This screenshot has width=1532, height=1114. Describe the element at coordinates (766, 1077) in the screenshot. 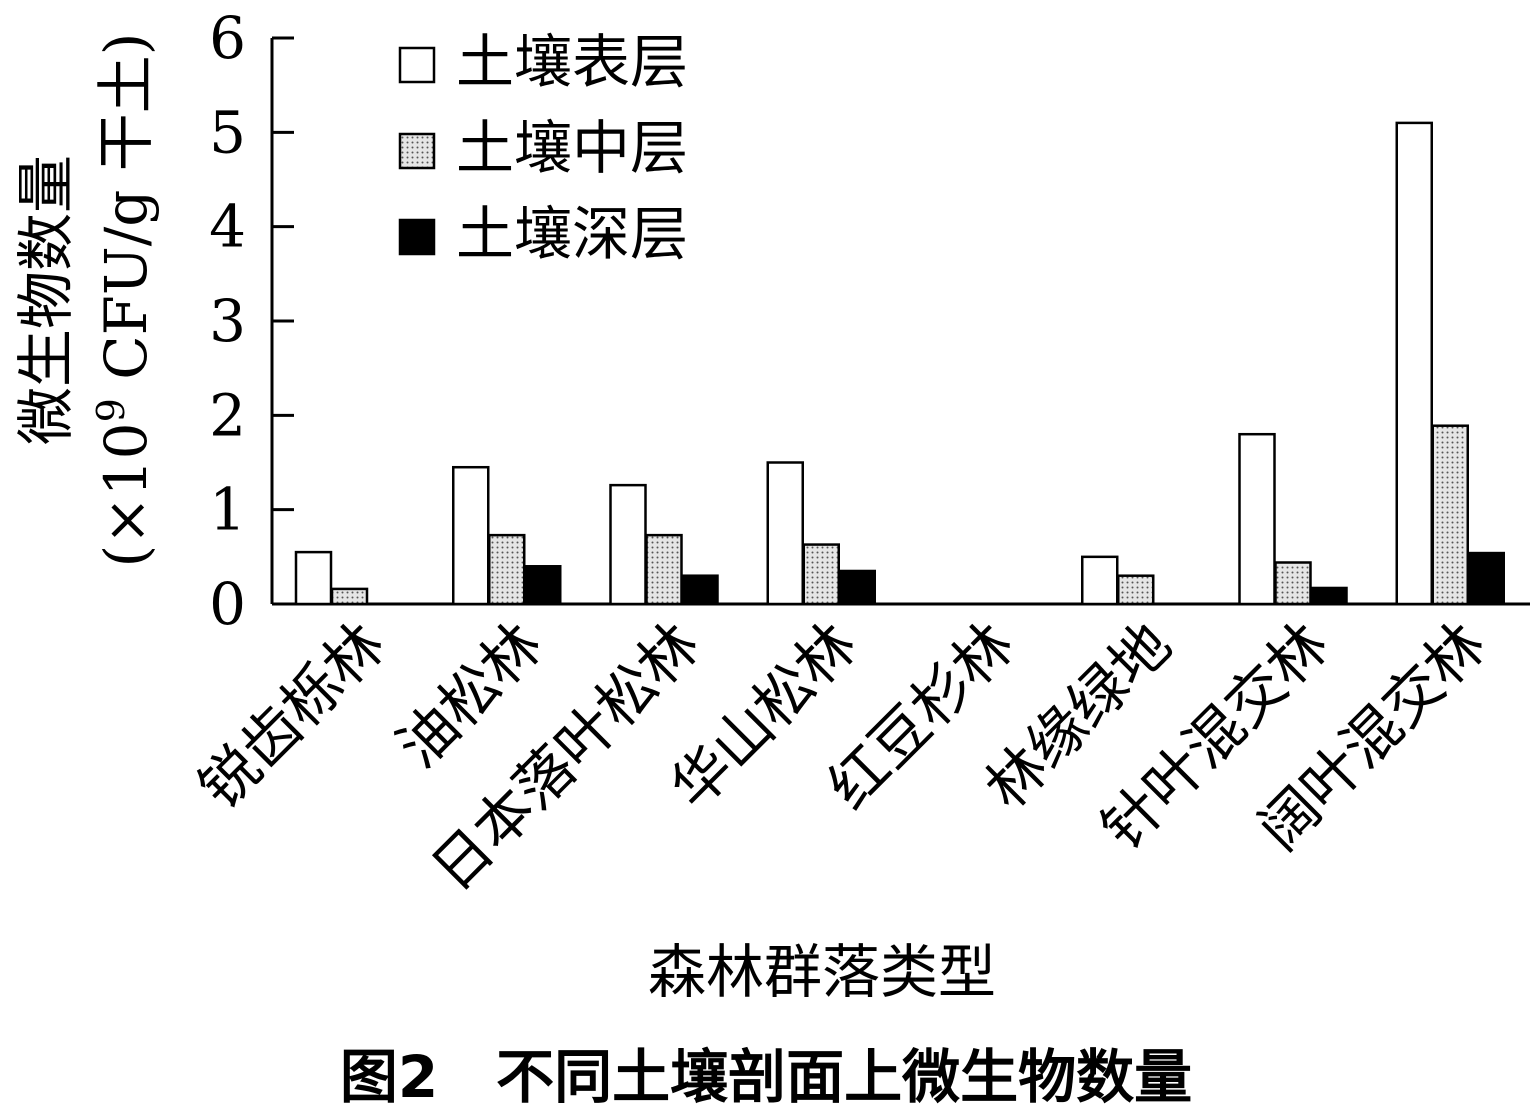

I see `figure-caption: 图2 不同土壤剖面上微生物数量` at that location.